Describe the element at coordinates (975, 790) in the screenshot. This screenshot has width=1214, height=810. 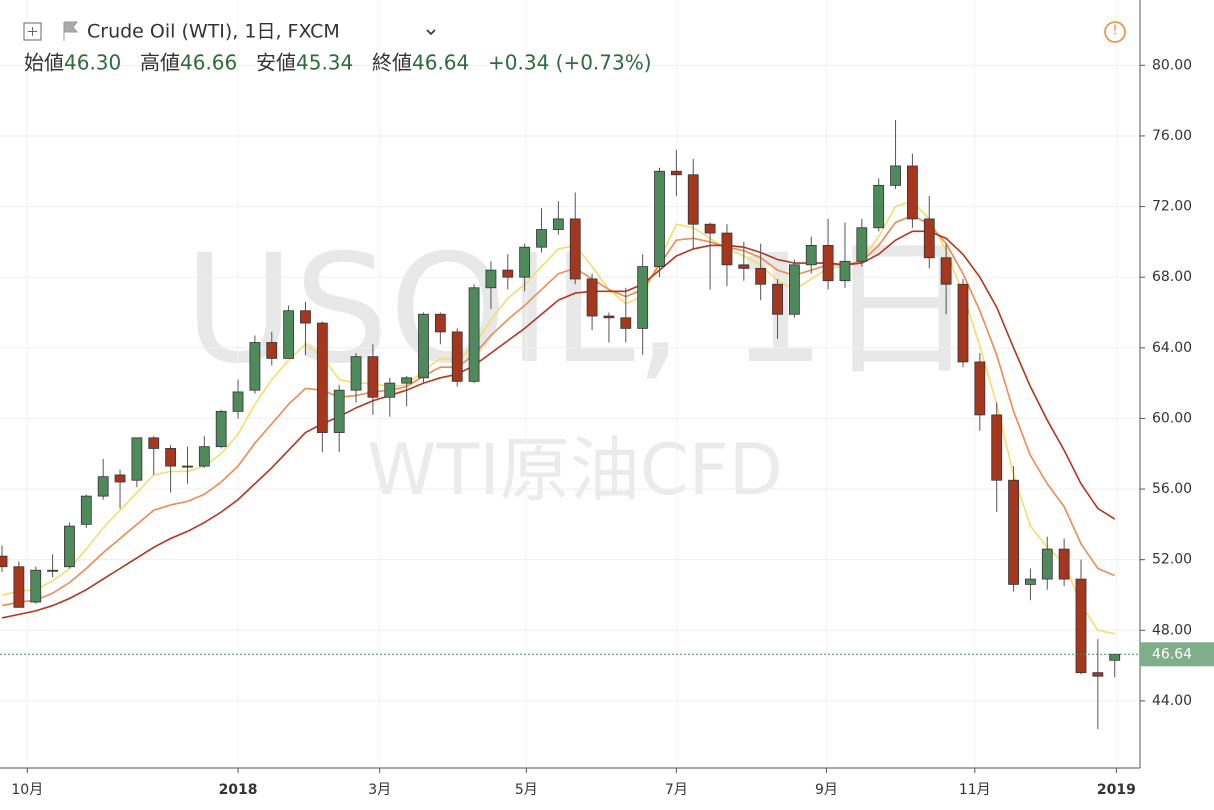
I see `x-tick-label: 11月` at that location.